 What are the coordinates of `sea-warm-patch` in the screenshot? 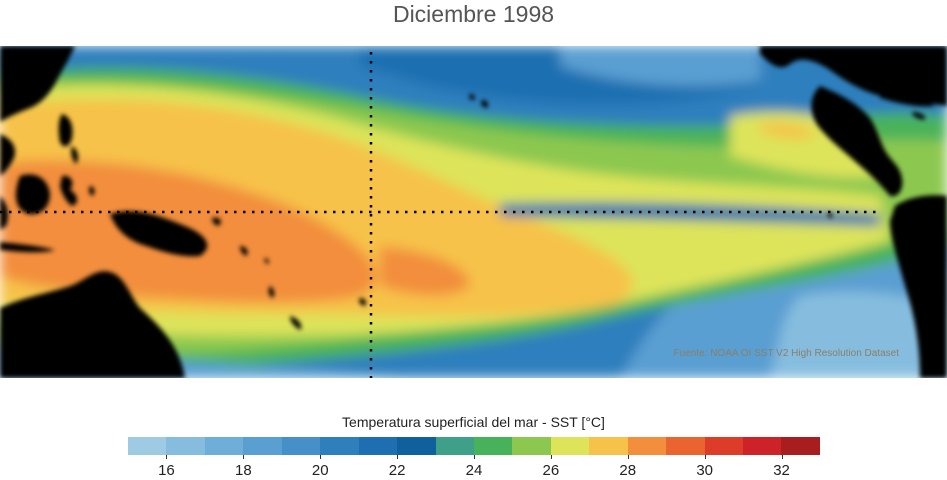 It's located at (425, 271).